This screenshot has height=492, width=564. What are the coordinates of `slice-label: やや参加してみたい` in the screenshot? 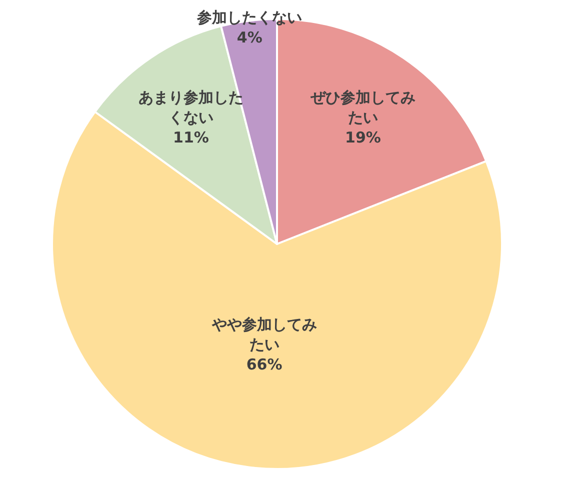 It's located at (263, 334).